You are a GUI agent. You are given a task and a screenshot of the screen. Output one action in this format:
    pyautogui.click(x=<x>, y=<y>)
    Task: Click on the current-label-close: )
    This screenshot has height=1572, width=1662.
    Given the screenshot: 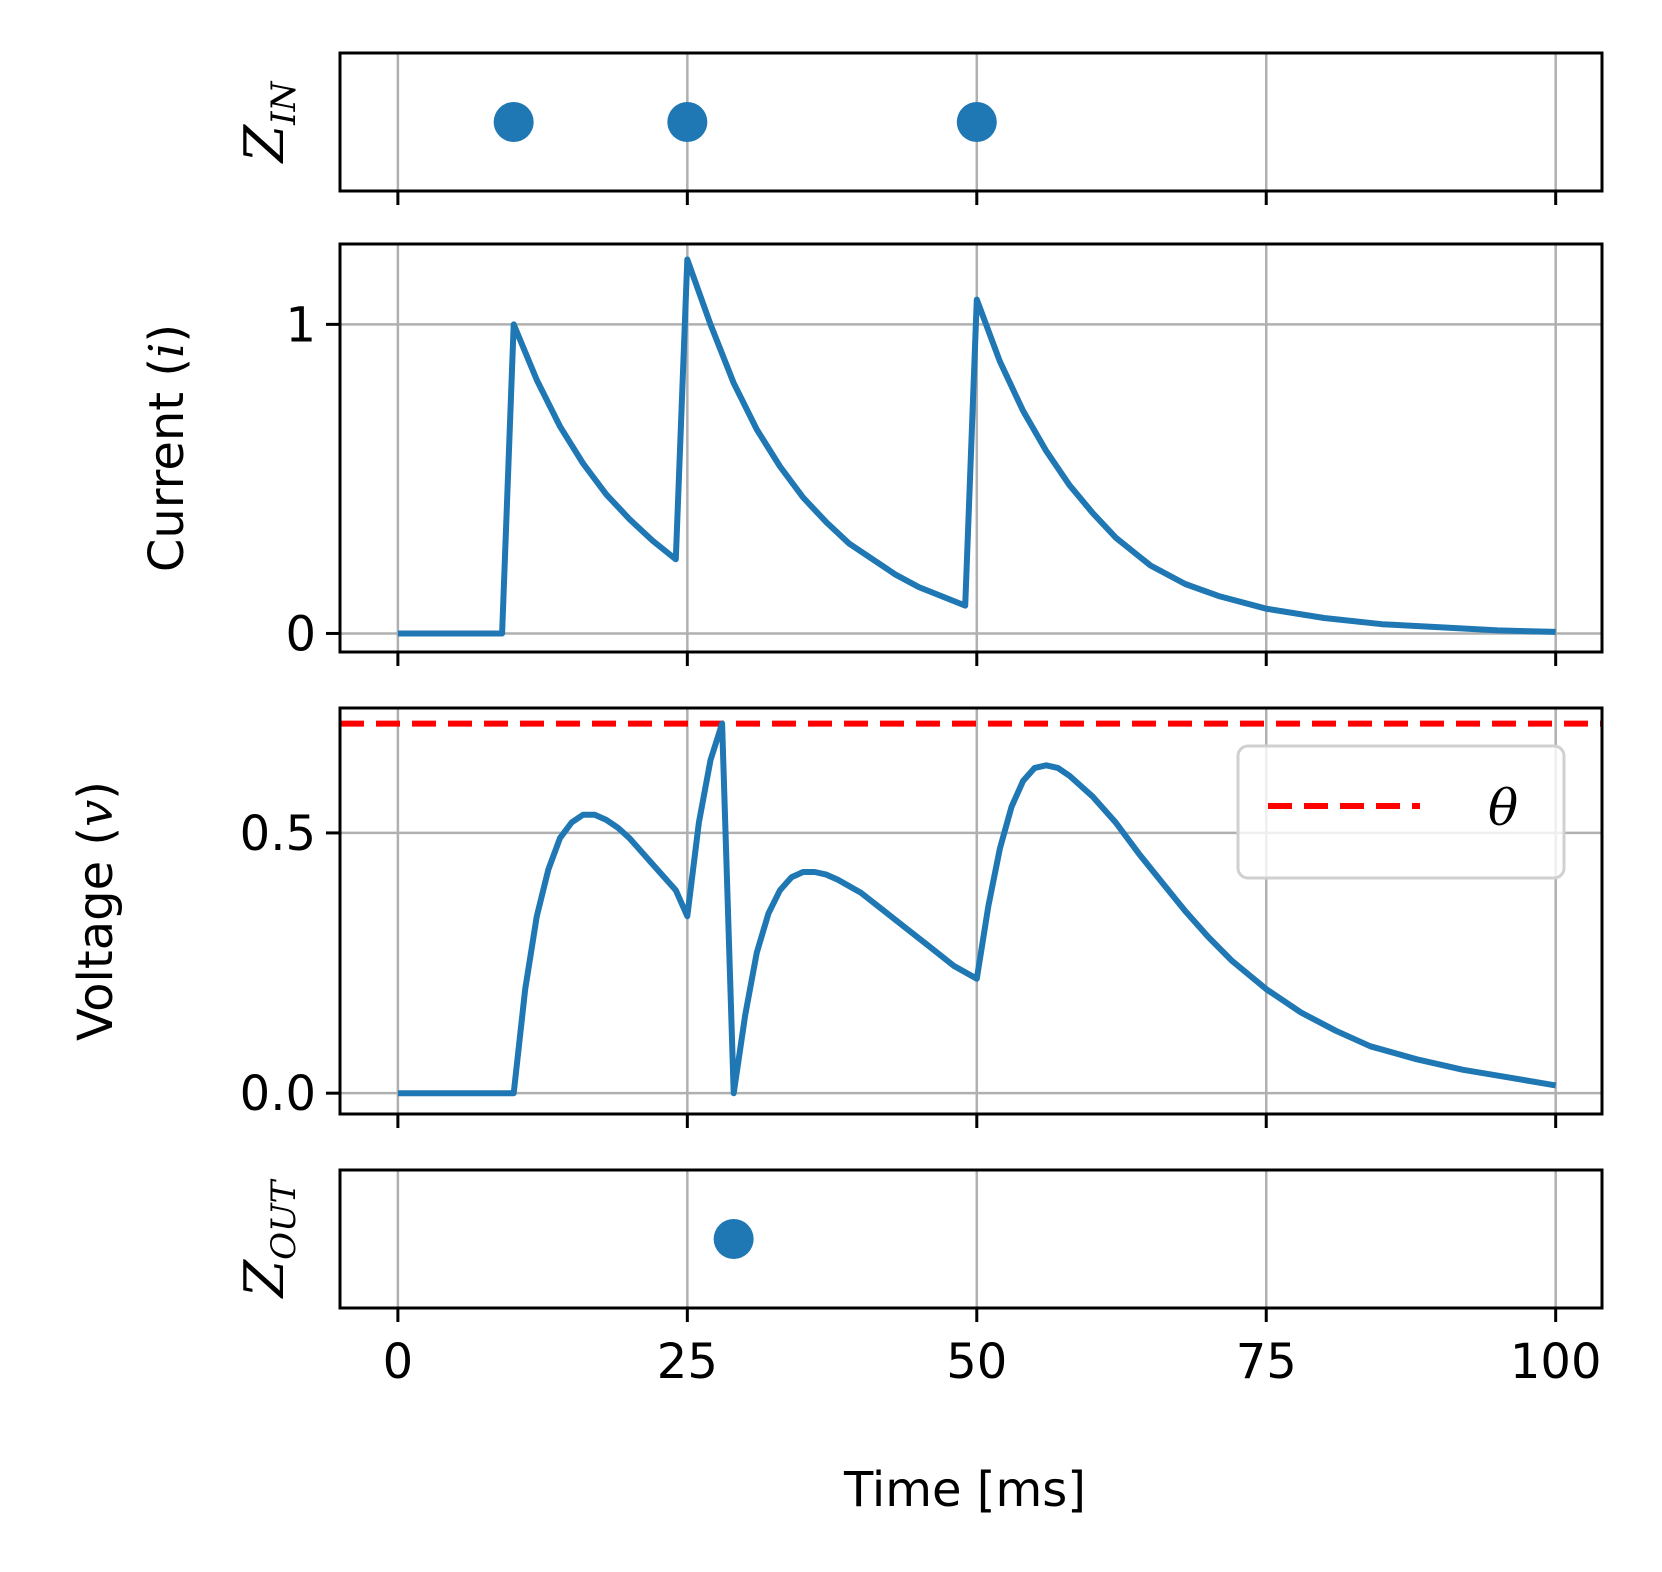 What is the action you would take?
    pyautogui.click(x=167, y=333)
    